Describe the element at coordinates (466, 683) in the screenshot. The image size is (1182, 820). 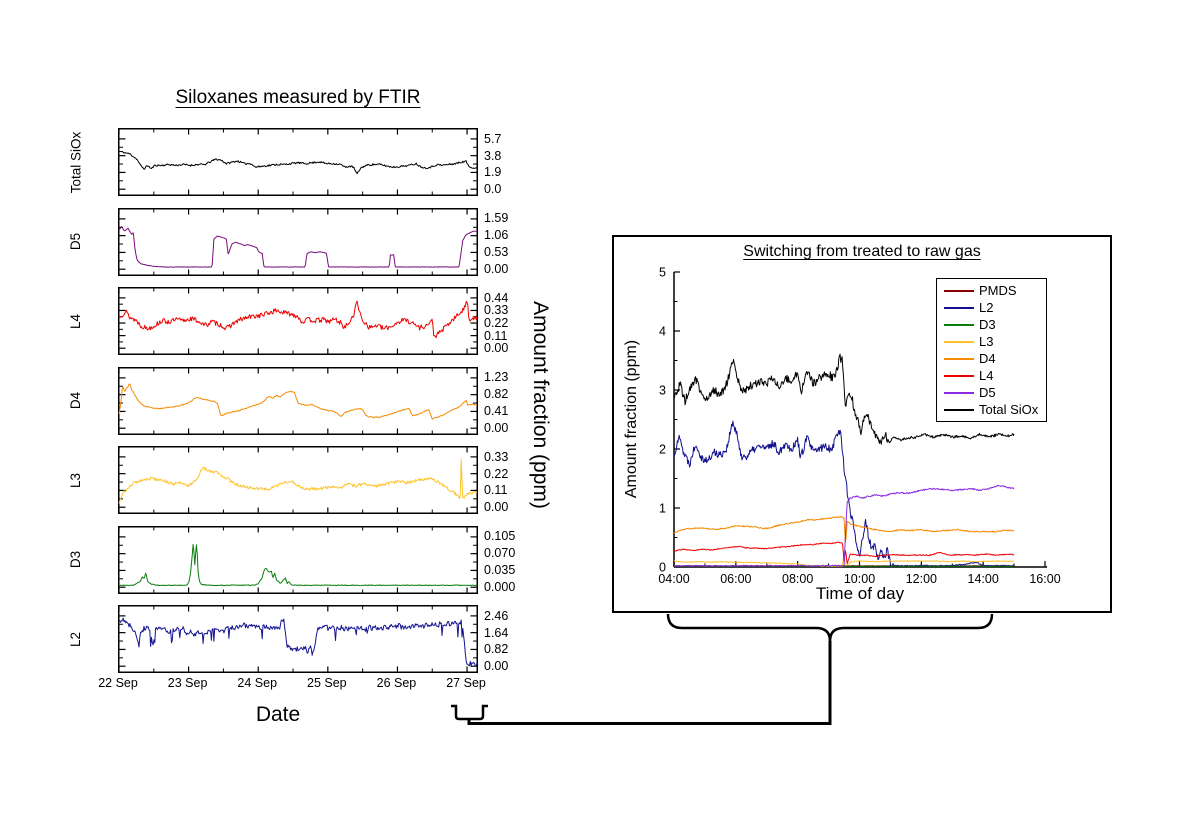
I see `date-tick-27-sep: 27 Sep` at that location.